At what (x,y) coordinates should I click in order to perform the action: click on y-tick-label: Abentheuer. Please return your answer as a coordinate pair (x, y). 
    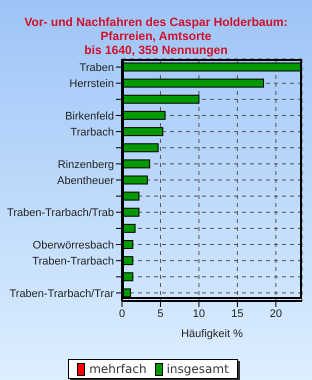
    Looking at the image, I should click on (85, 180).